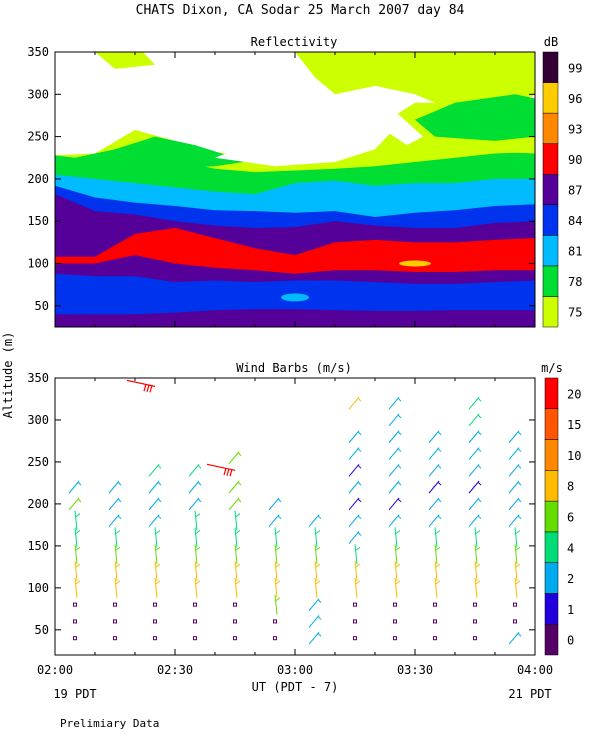 The height and width of the screenshot is (750, 600). What do you see at coordinates (109, 723) in the screenshot?
I see `footer-note: Prelimiary Data` at bounding box center [109, 723].